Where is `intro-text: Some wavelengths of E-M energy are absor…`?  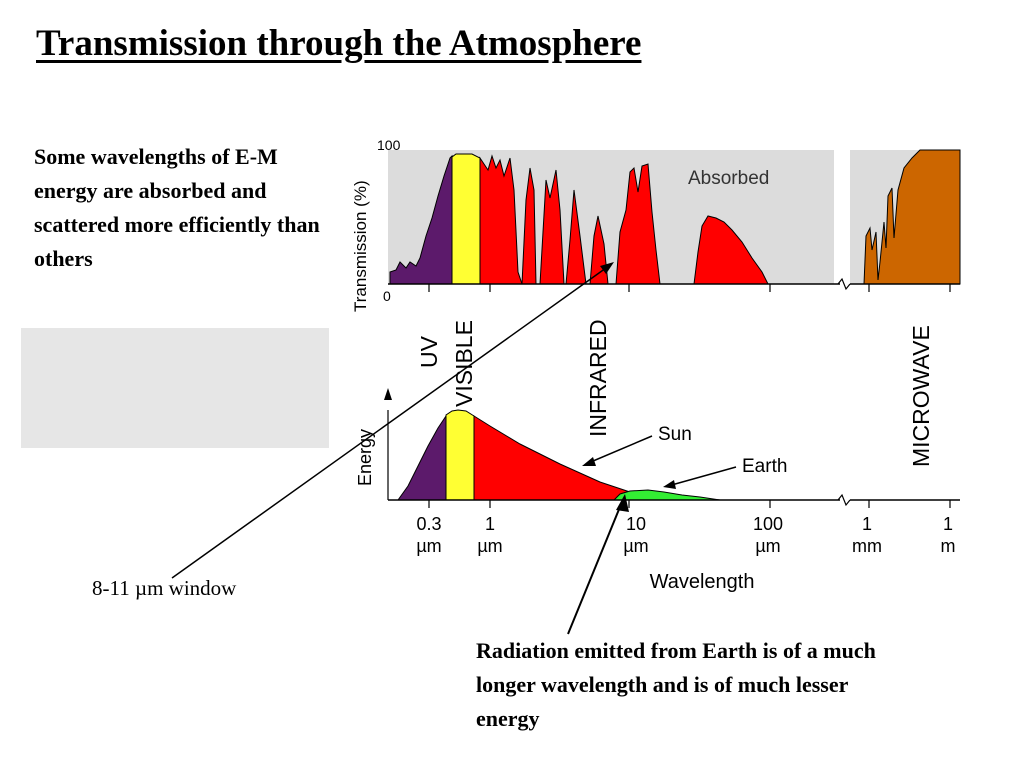 intro-text: Some wavelengths of E-M energy are absor… is located at coordinates (177, 207).